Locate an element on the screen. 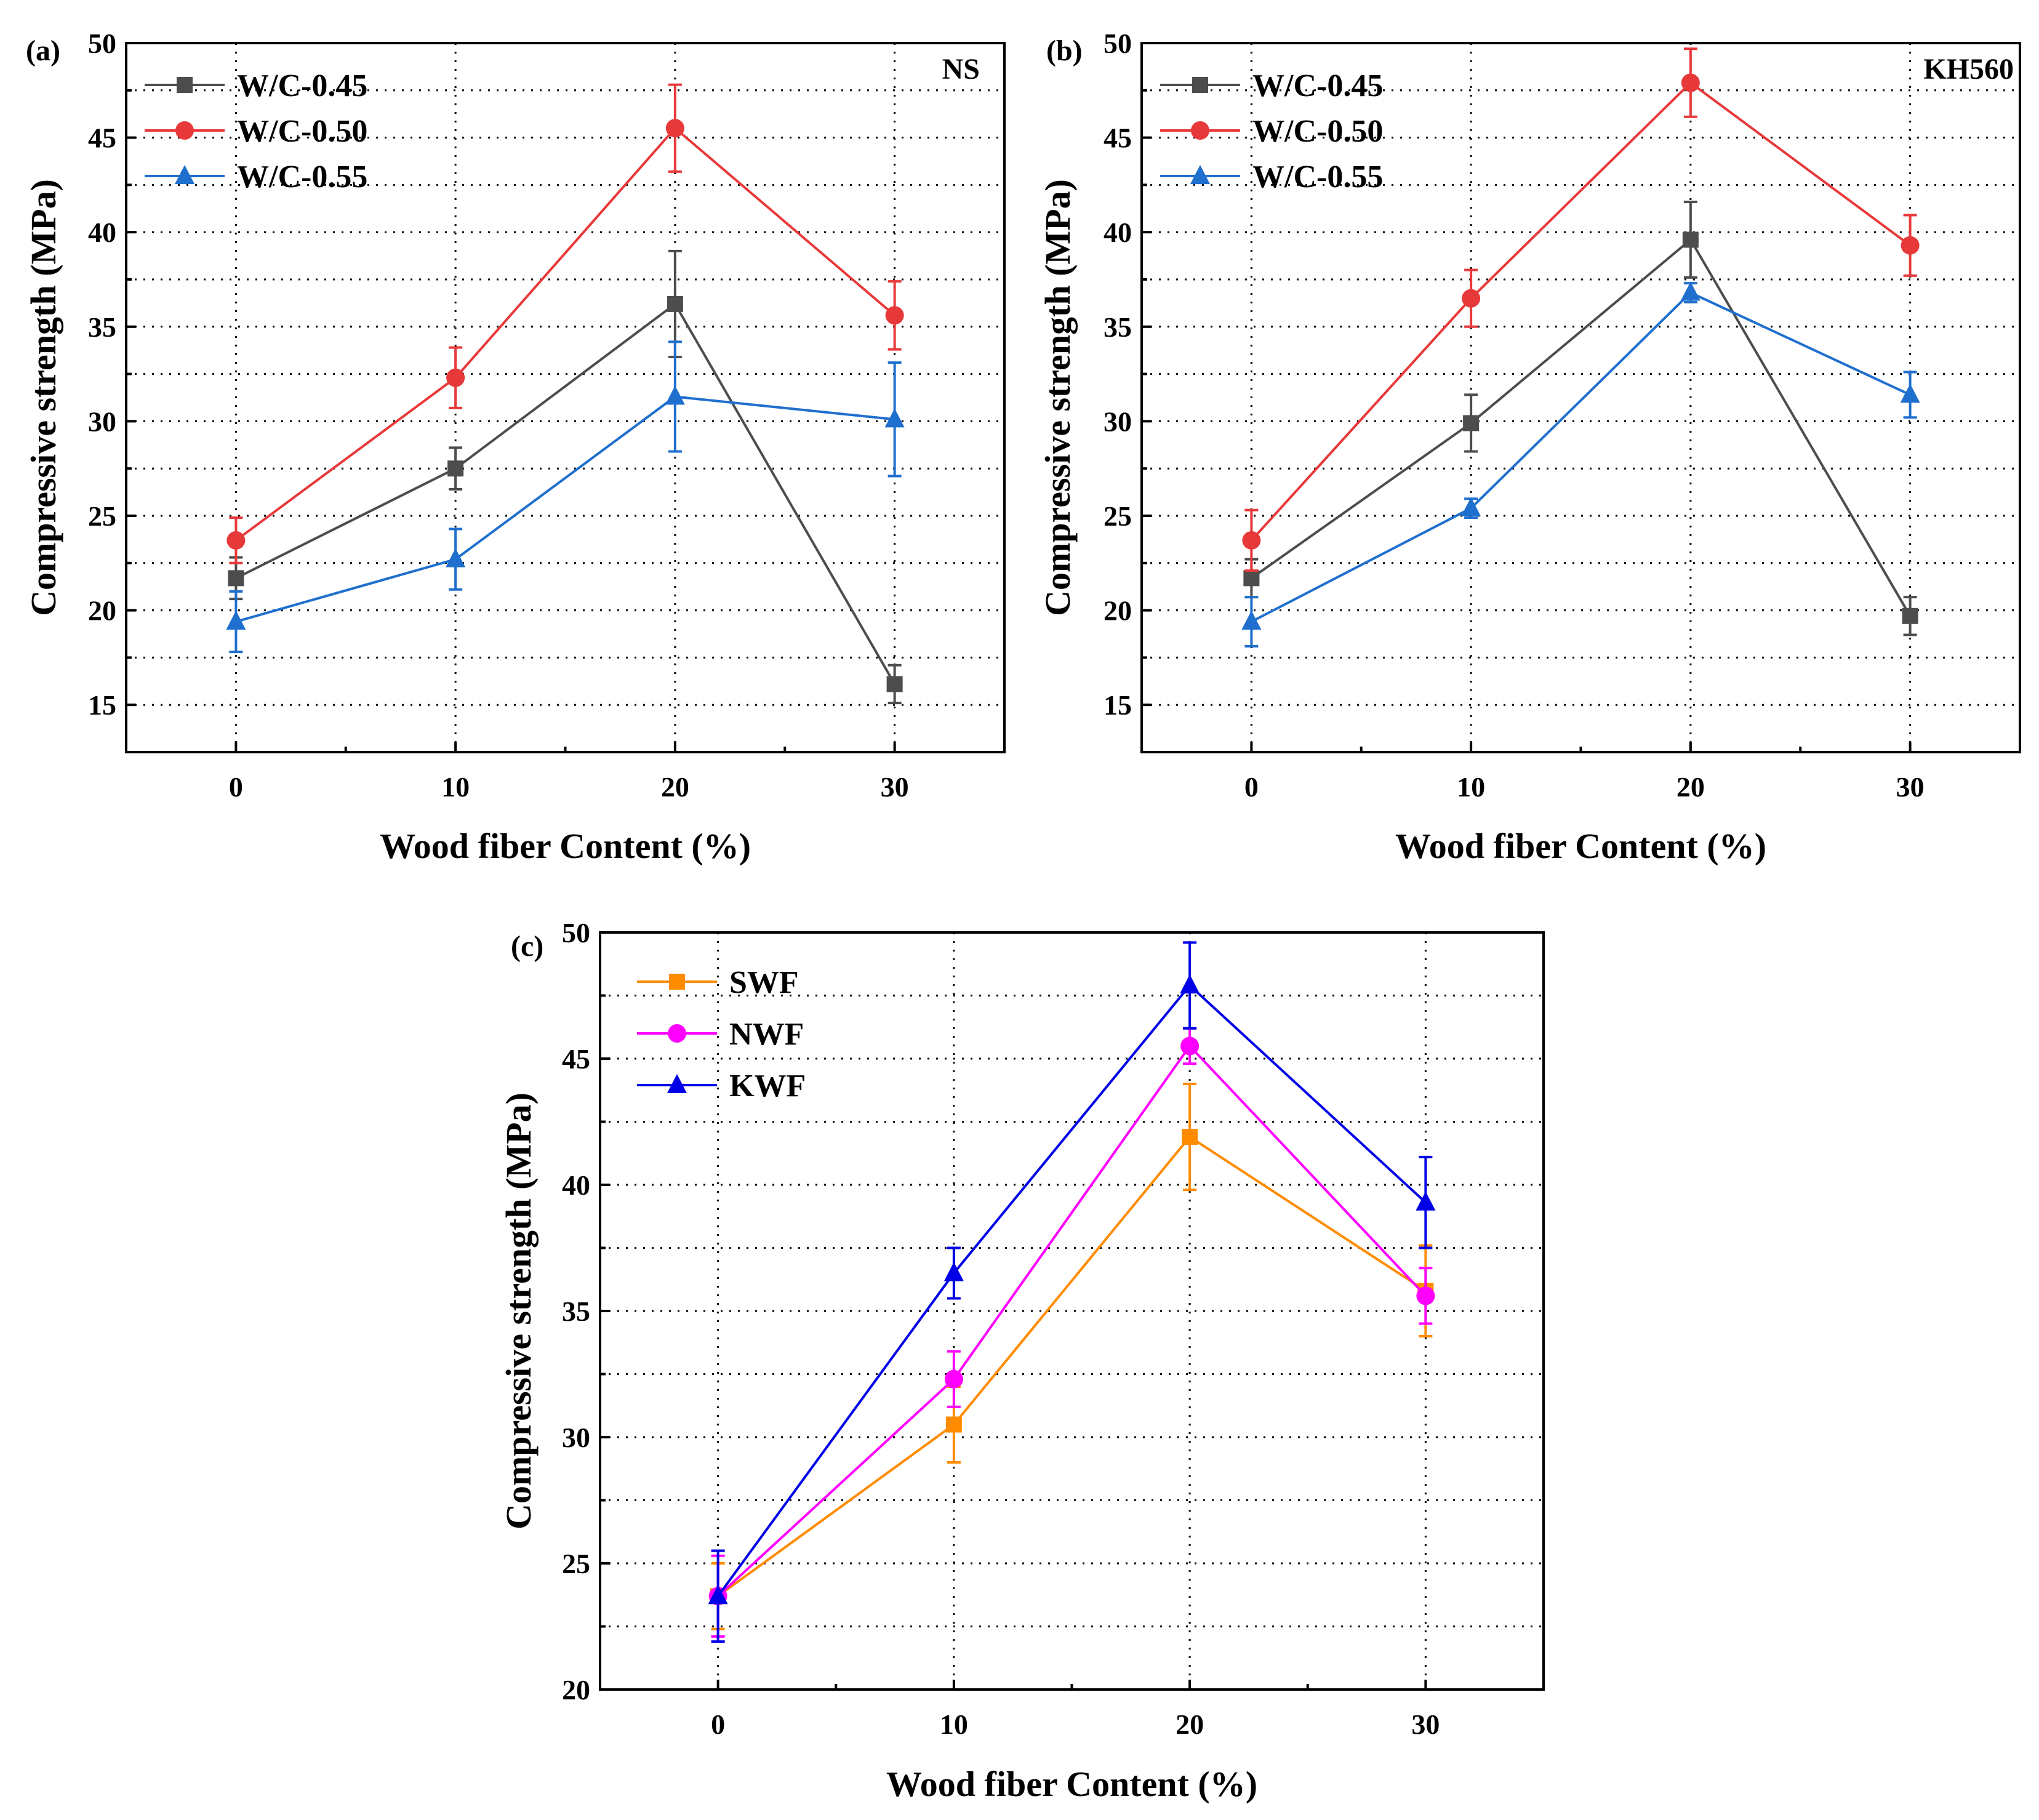 This screenshot has height=1820, width=2039. legend: SWF NWF KWF is located at coordinates (721, 1034).